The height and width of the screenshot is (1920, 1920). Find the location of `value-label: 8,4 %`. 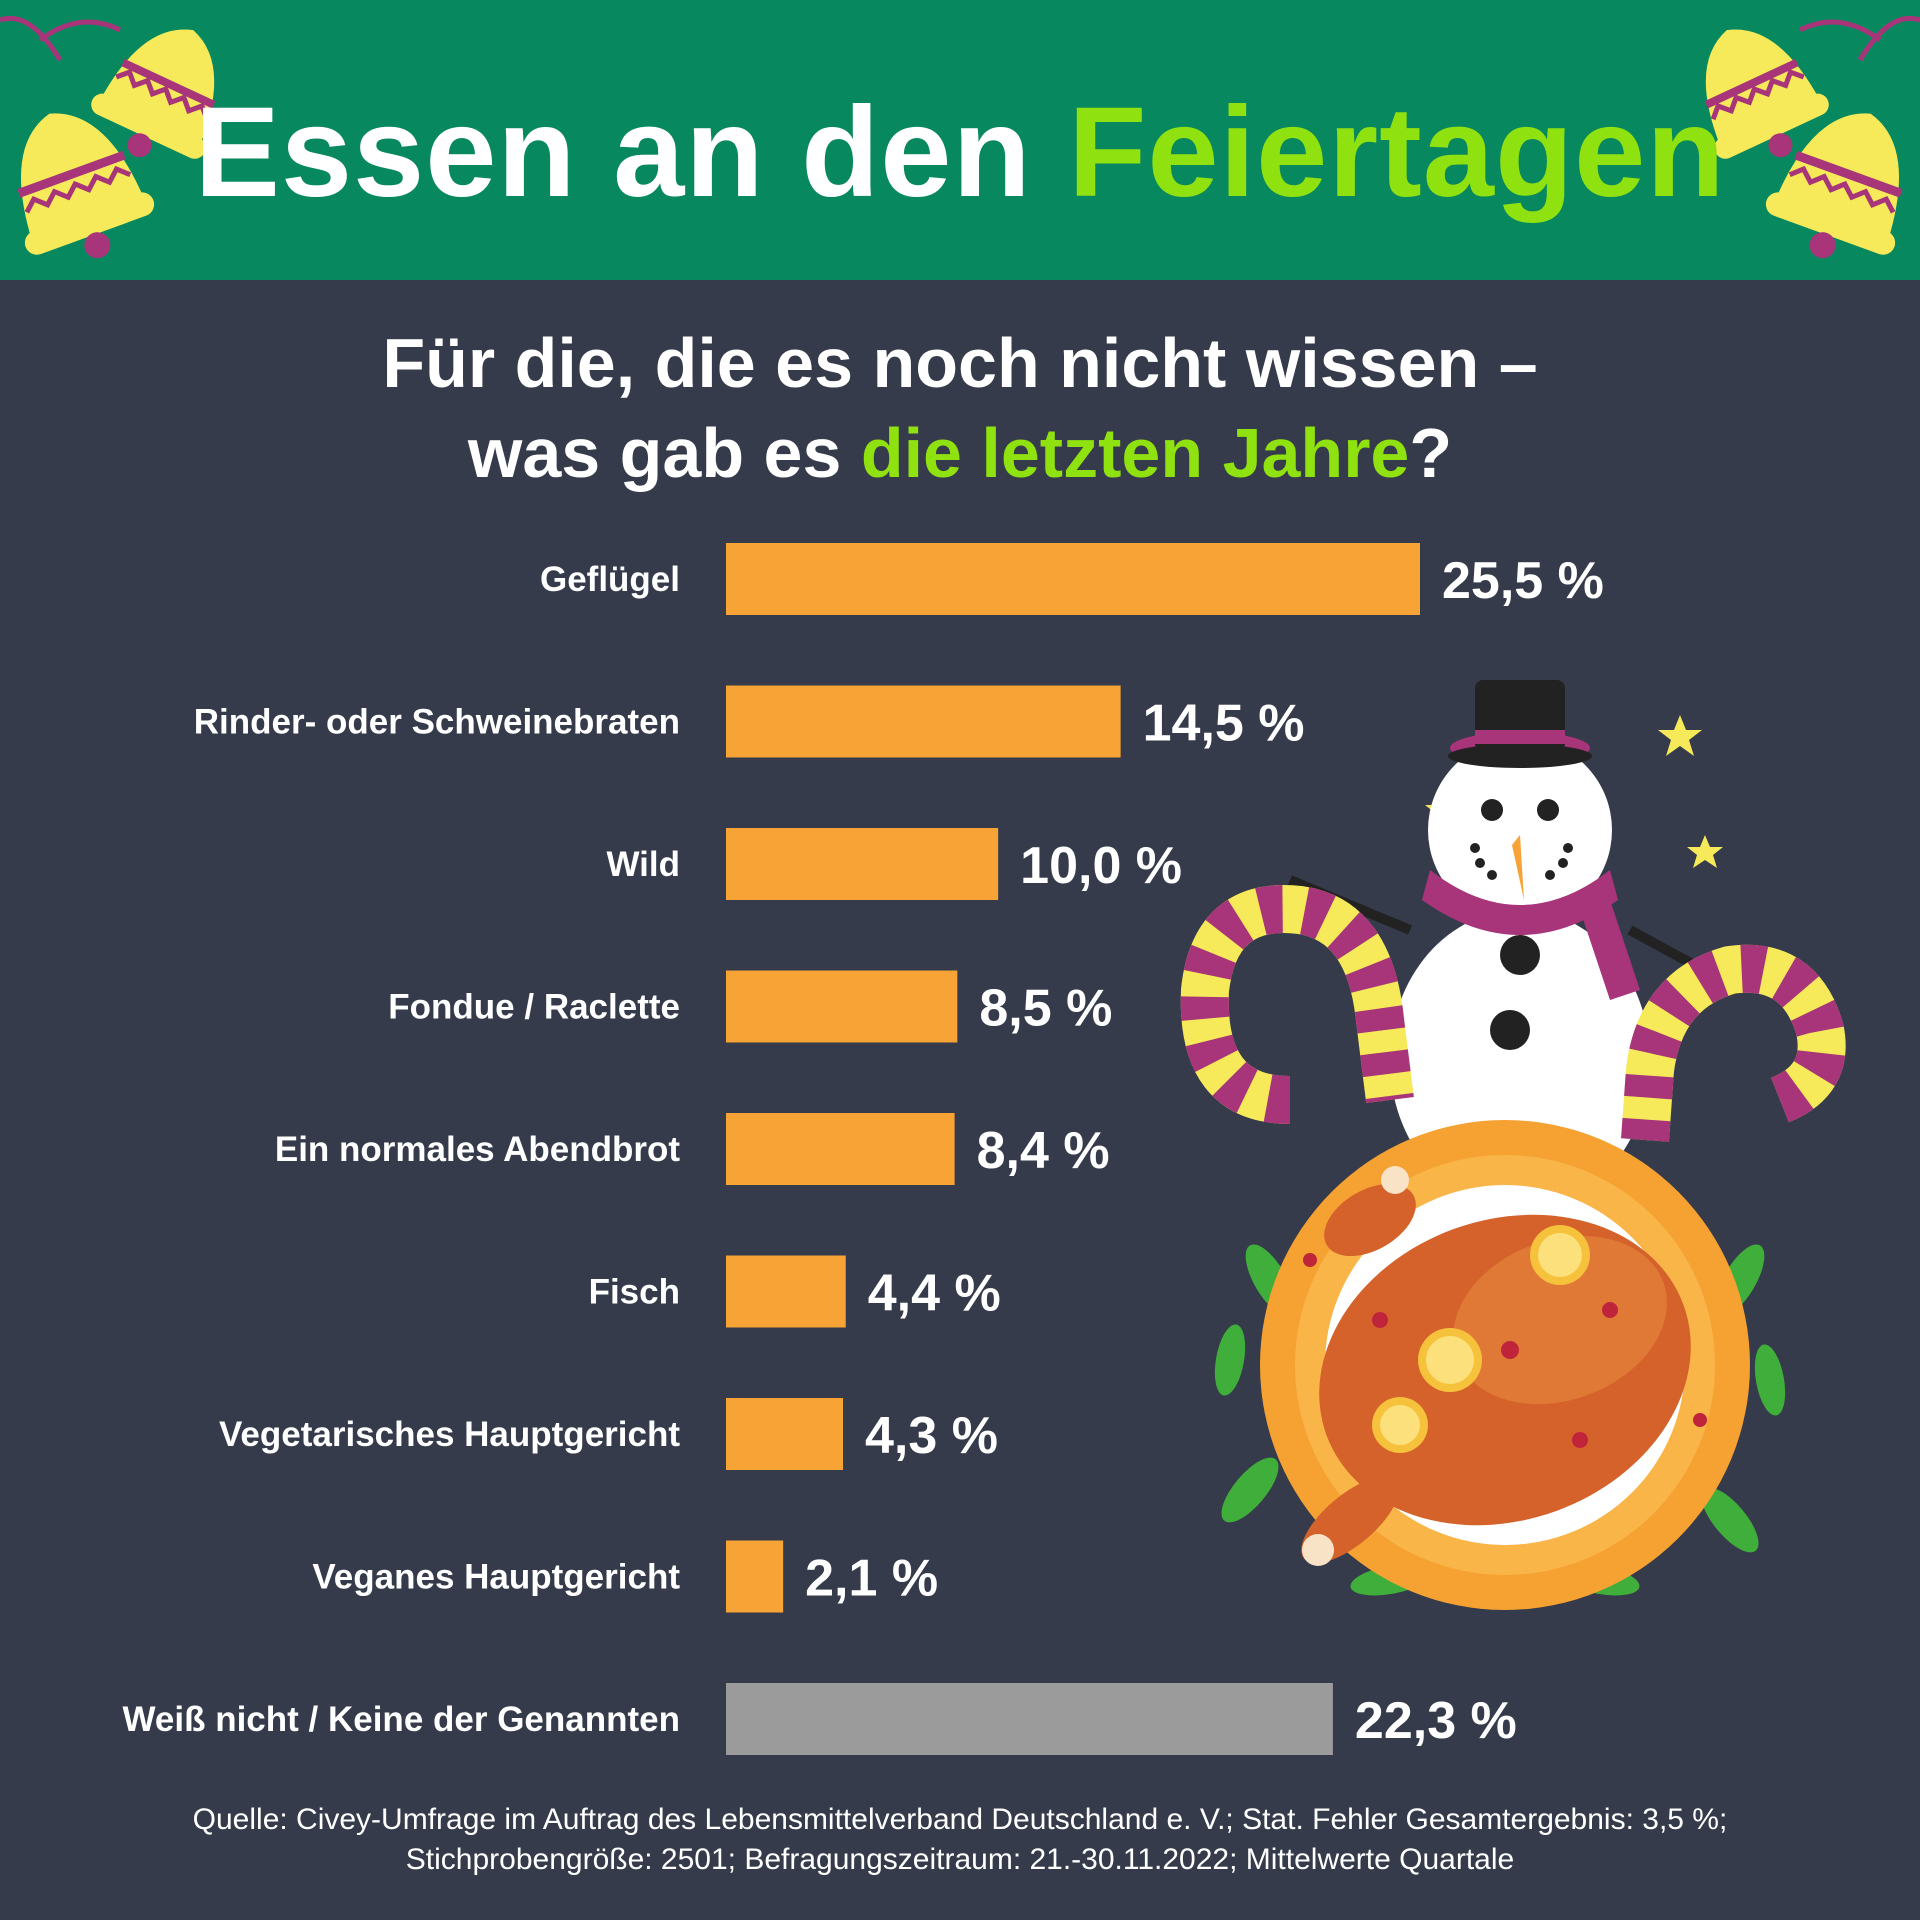

value-label: 8,4 % is located at coordinates (1043, 1151).